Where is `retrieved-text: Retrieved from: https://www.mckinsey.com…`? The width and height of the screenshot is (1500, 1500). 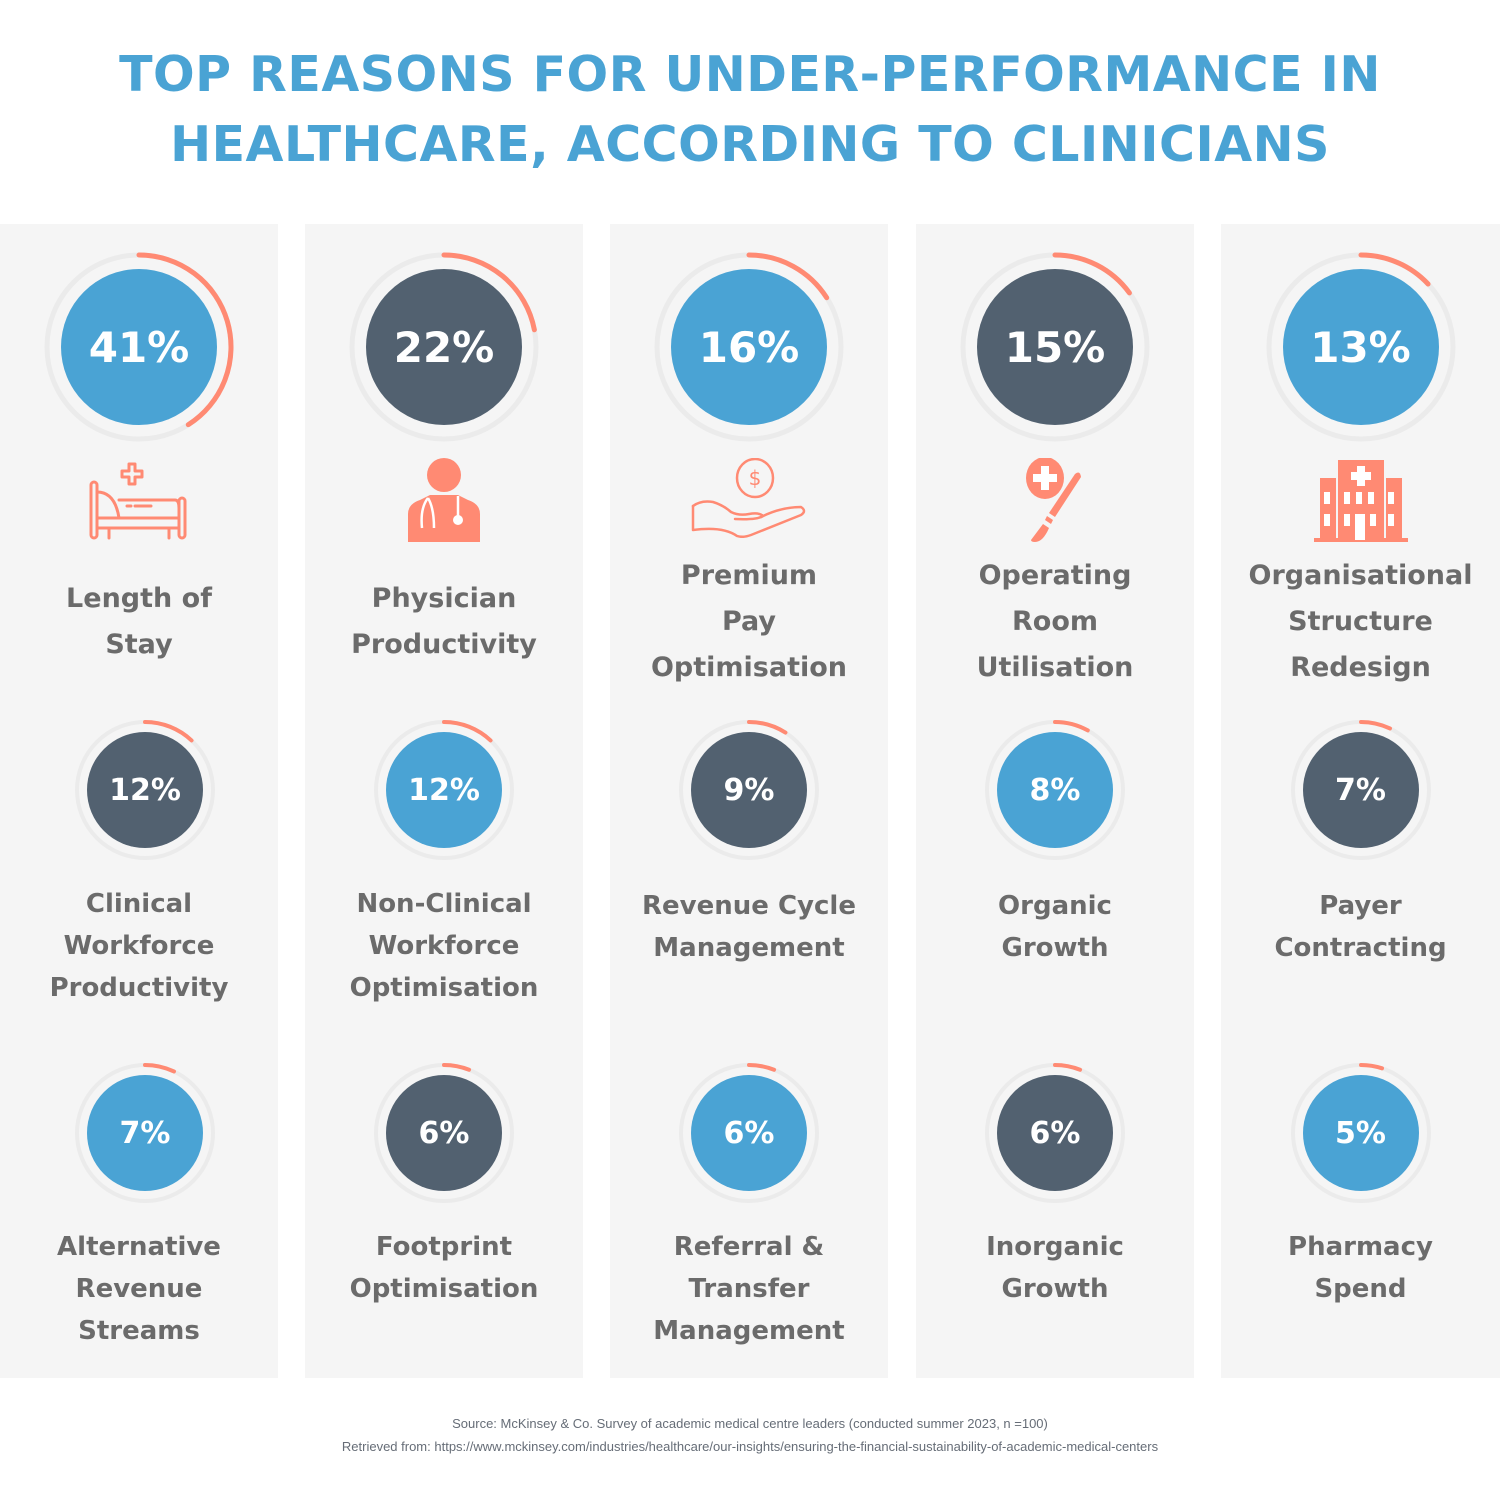 retrieved-text: Retrieved from: https://www.mckinsey.com… is located at coordinates (750, 1446).